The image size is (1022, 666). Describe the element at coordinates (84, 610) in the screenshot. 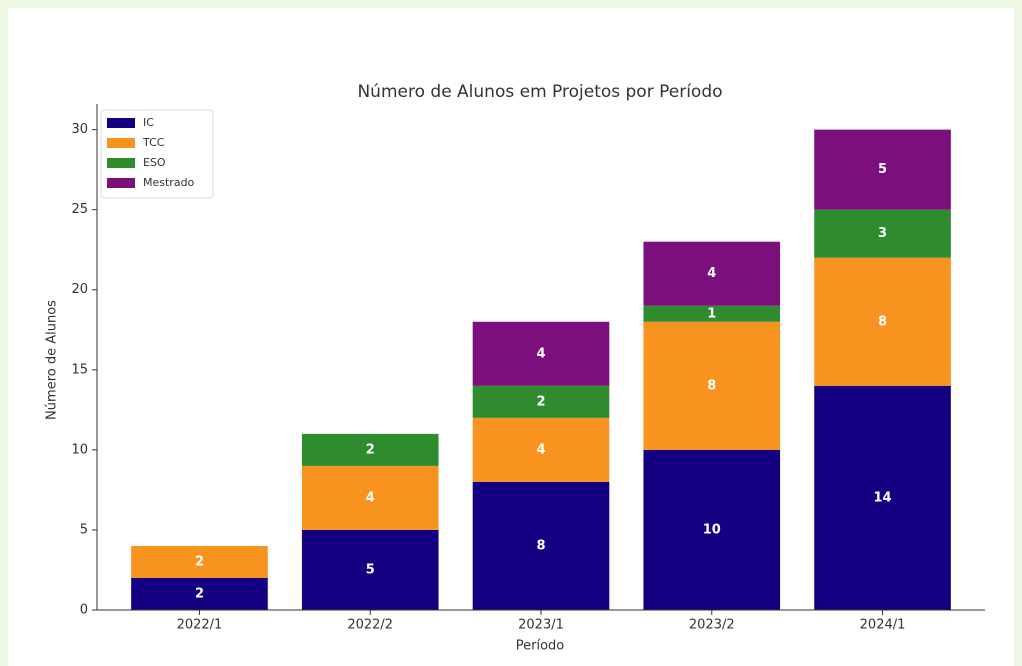

I see `y-tick-label: 0` at that location.